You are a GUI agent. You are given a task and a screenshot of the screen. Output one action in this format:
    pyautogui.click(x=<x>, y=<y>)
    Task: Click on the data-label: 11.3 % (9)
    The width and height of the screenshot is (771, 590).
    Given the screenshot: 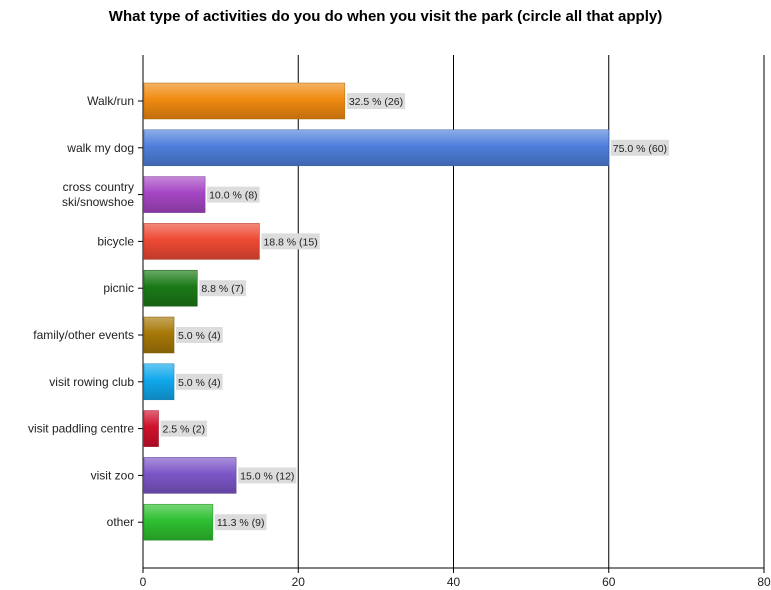 What is the action you would take?
    pyautogui.click(x=241, y=523)
    